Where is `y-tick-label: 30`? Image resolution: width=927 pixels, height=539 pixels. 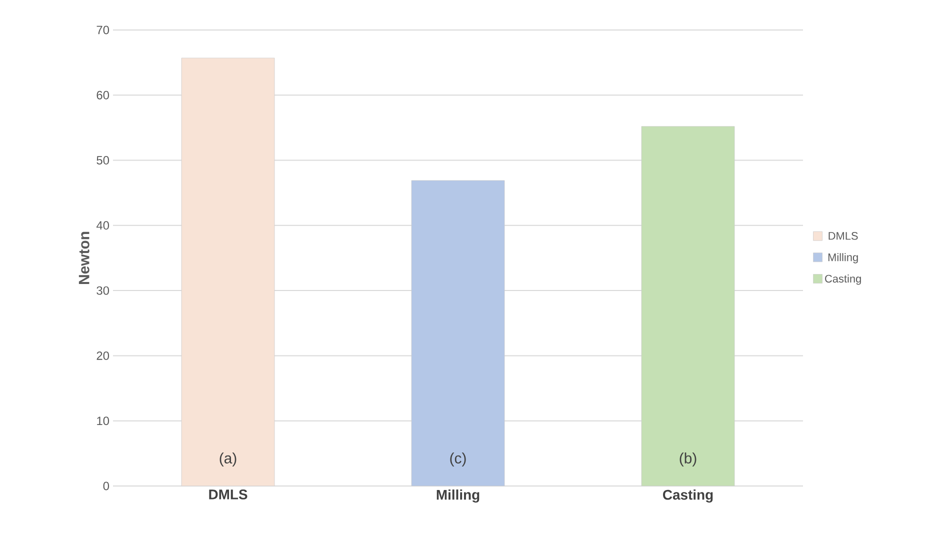 y-tick-label: 30 is located at coordinates (103, 290).